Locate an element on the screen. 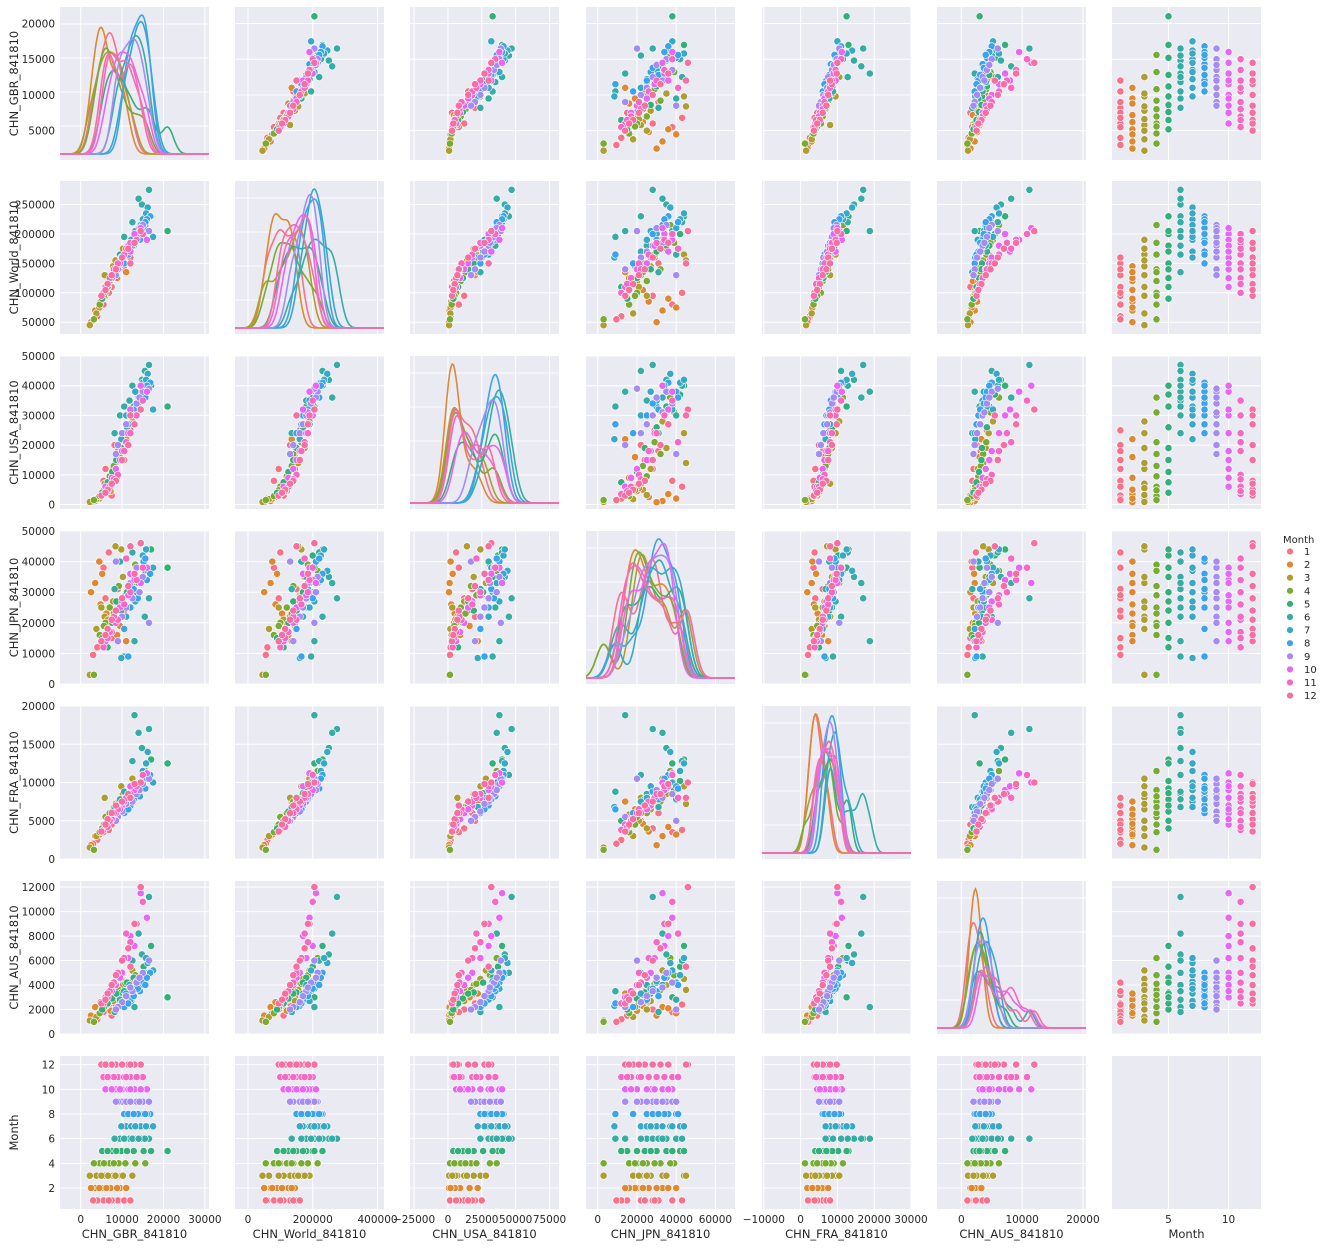 Image resolution: width=1323 pixels, height=1249 pixels. panel-chn-usa-841810-vs-month is located at coordinates (1186, 432).